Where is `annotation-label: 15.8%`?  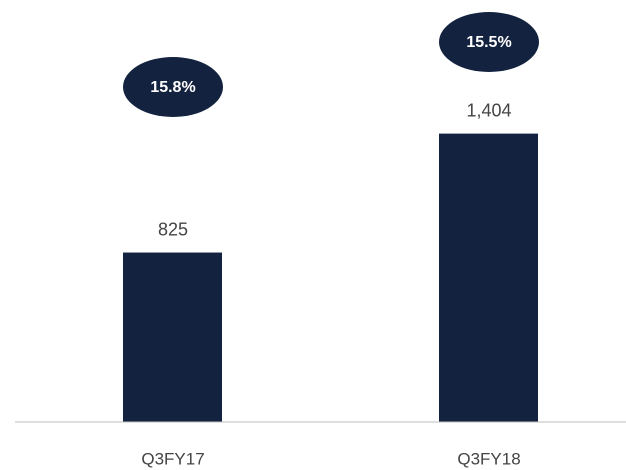
annotation-label: 15.8% is located at coordinates (172, 87).